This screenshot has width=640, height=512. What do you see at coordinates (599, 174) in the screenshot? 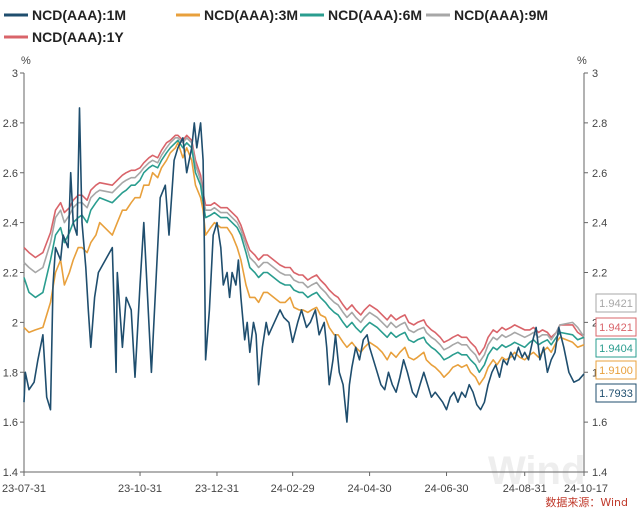
I see `y-tick-label-right: 2.6` at bounding box center [599, 174].